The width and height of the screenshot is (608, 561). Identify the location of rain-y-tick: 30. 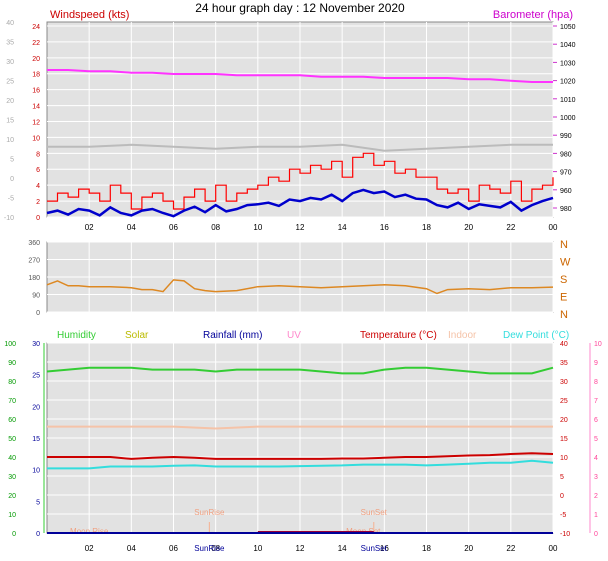
(36, 344).